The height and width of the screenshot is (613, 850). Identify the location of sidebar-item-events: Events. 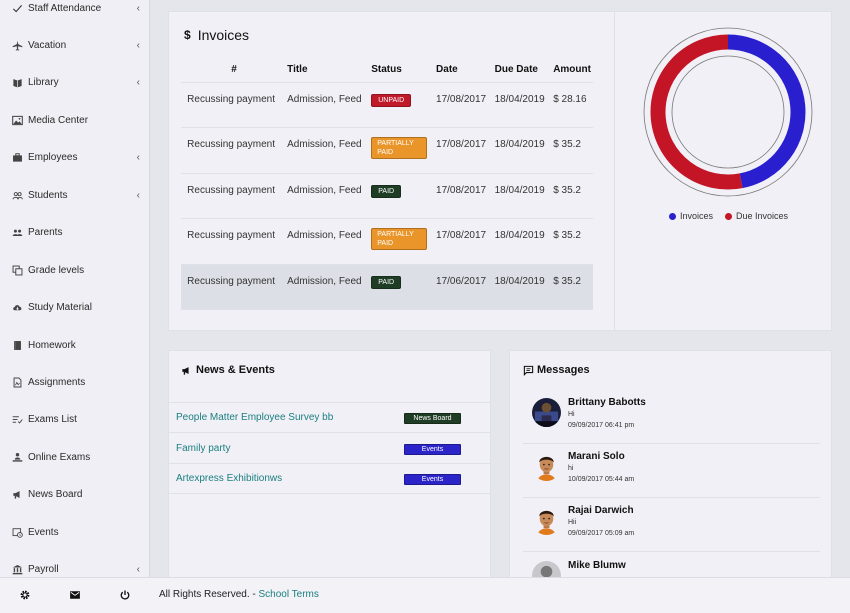
(74, 532).